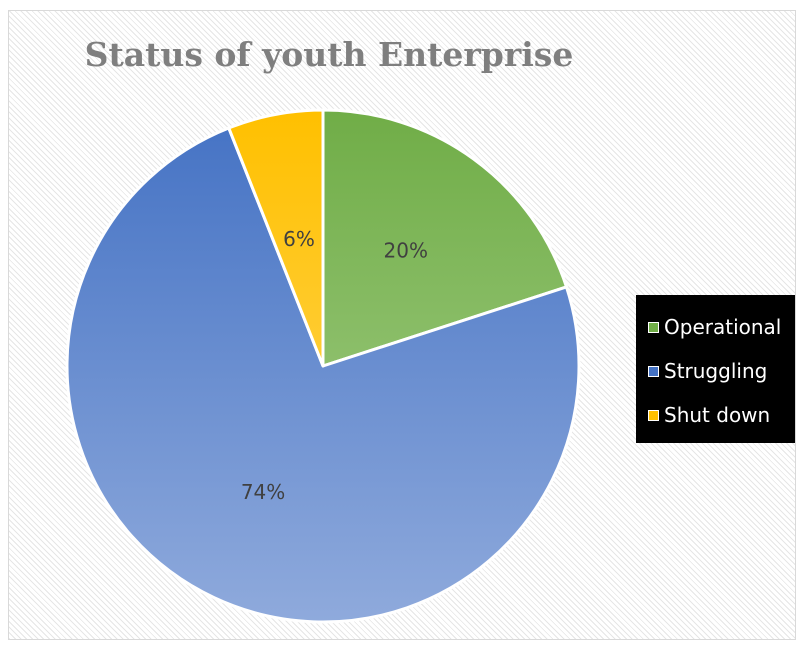  What do you see at coordinates (334, 365) in the screenshot?
I see `pie-data-labels: 20% 74% 6%` at bounding box center [334, 365].